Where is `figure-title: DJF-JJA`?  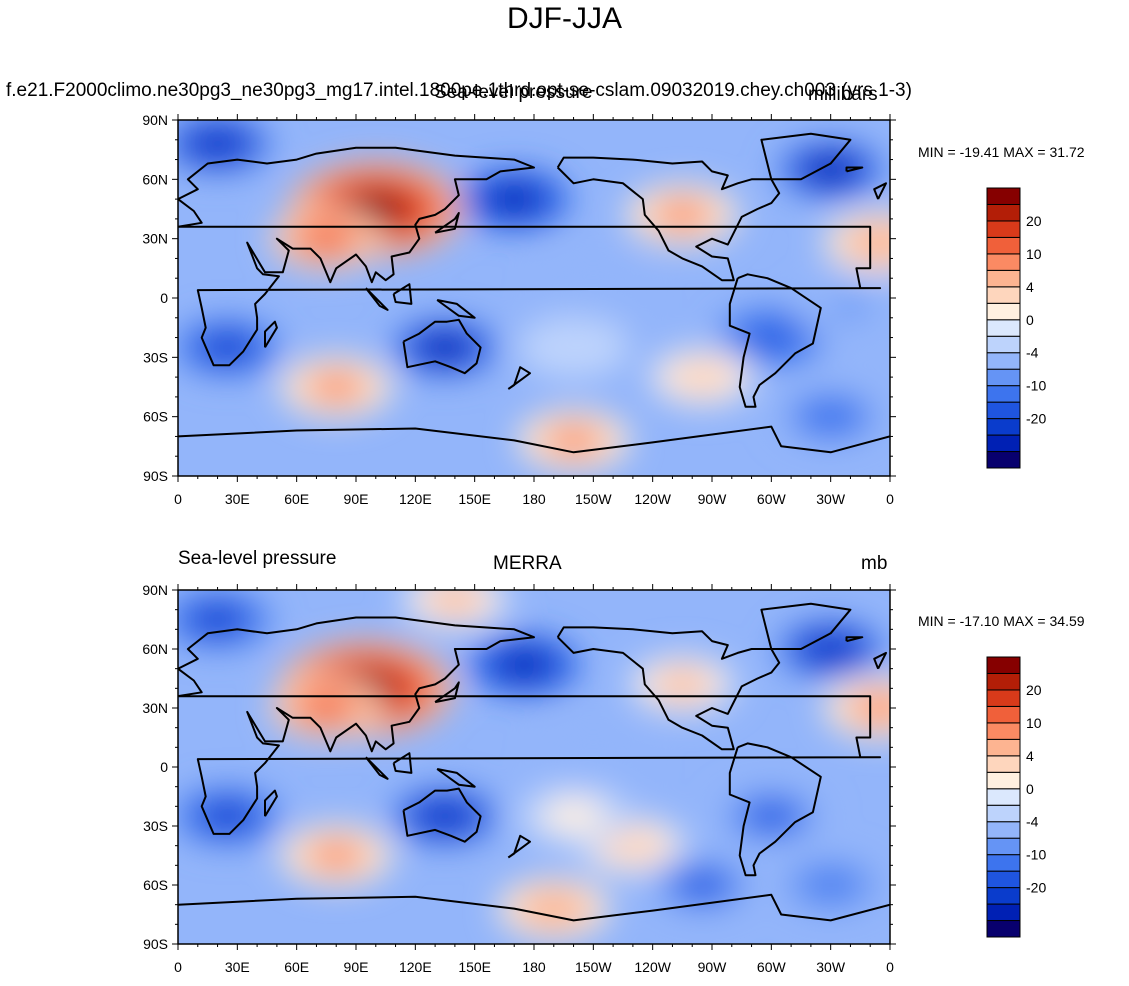 figure-title: DJF-JJA is located at coordinates (564, 18).